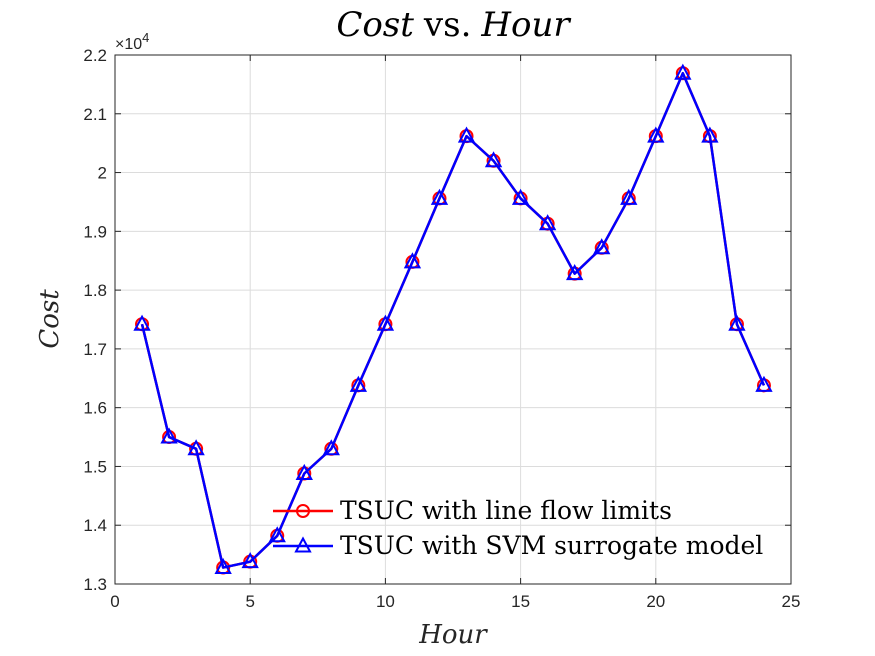 Image resolution: width=875 pixels, height=656 pixels. What do you see at coordinates (50, 319) in the screenshot?
I see `y-axis-label: Cost` at bounding box center [50, 319].